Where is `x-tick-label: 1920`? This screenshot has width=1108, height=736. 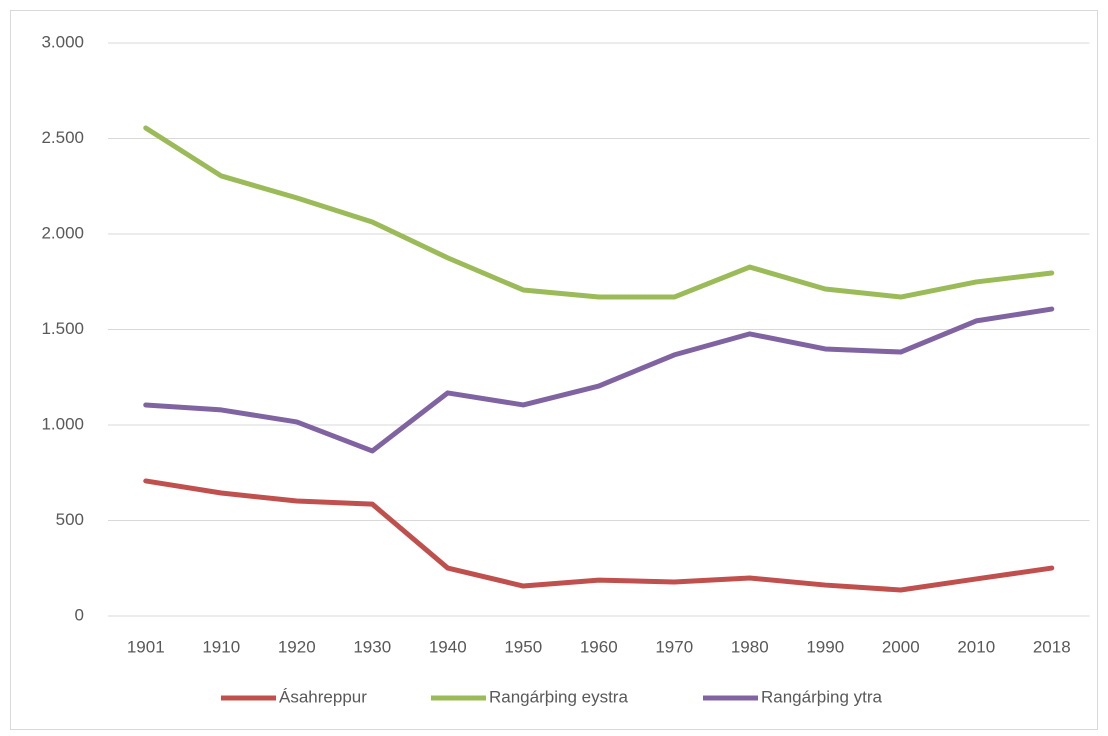
x-tick-label: 1920 is located at coordinates (297, 646).